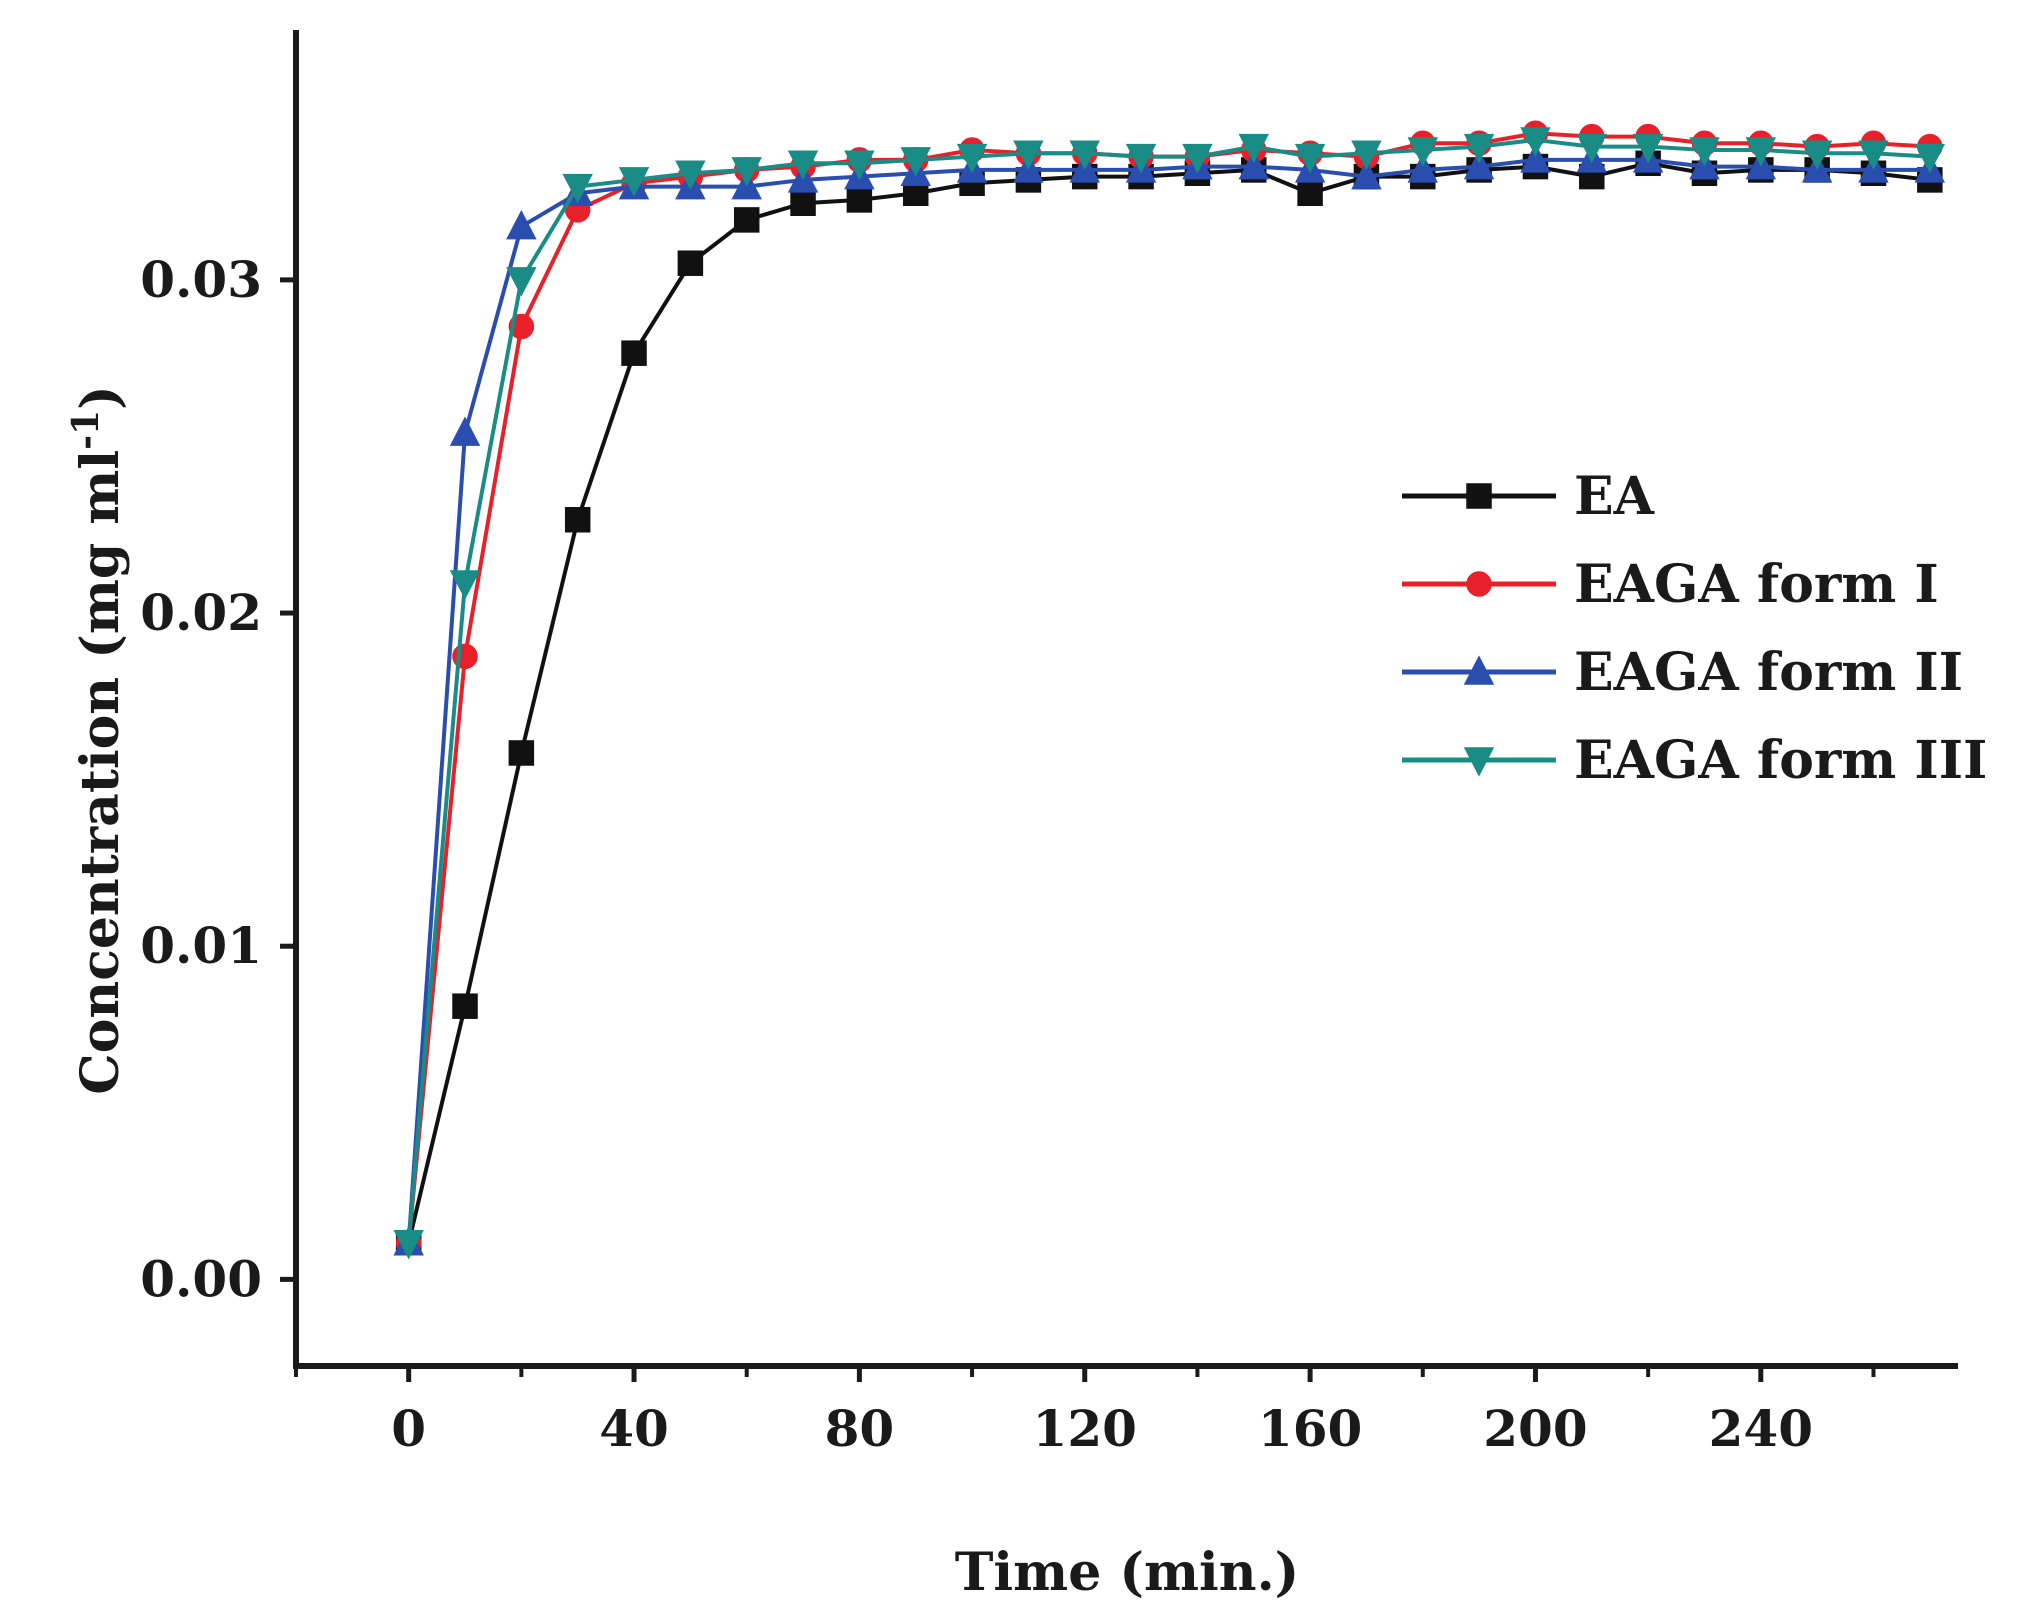 This screenshot has height=1622, width=2025. I want to click on legend-marker-ea, so click(1479, 496).